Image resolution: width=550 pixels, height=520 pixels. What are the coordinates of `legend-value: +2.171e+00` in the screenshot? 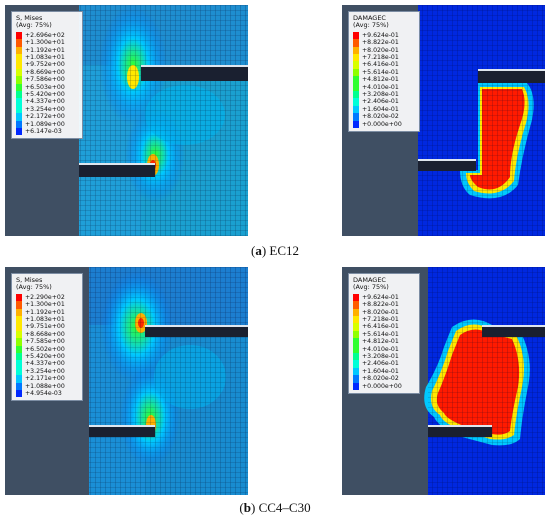 It's located at (45, 379).